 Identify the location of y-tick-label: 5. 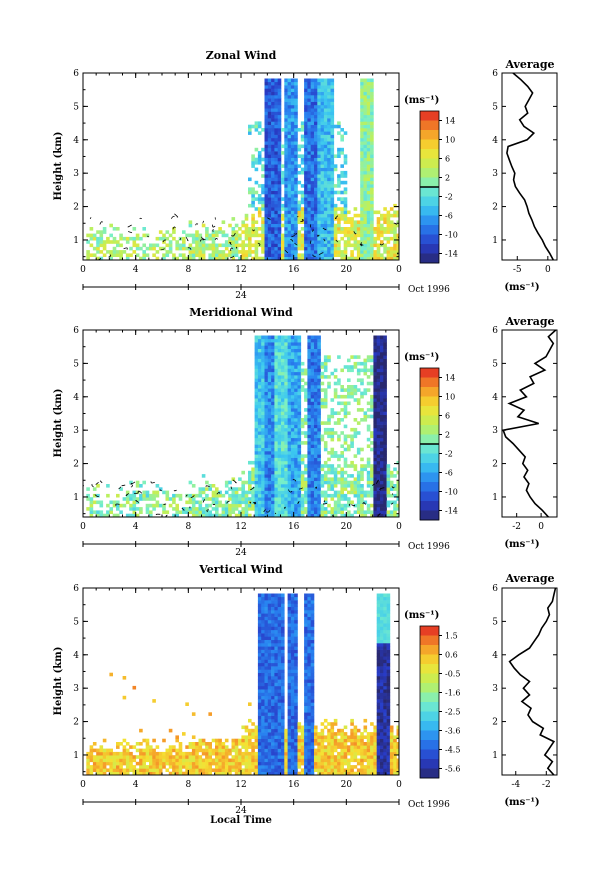
(76, 364).